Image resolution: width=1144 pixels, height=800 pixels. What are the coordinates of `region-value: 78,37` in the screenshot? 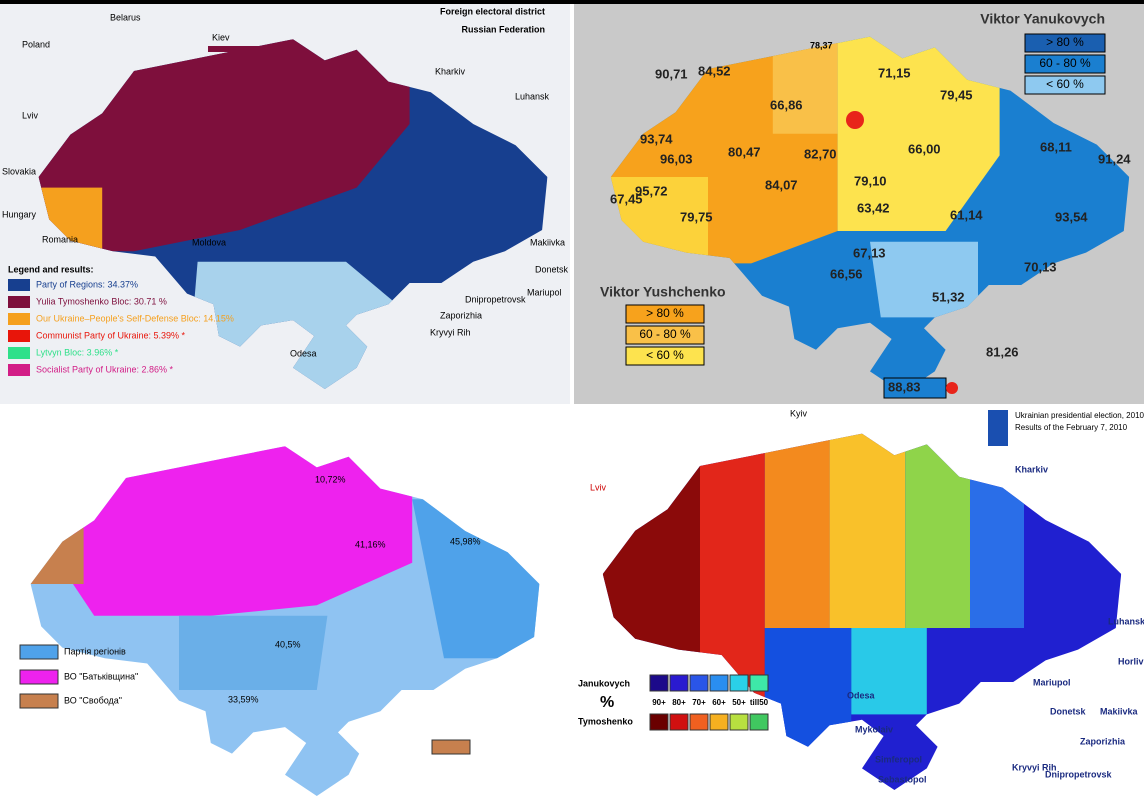 It's located at (821, 45).